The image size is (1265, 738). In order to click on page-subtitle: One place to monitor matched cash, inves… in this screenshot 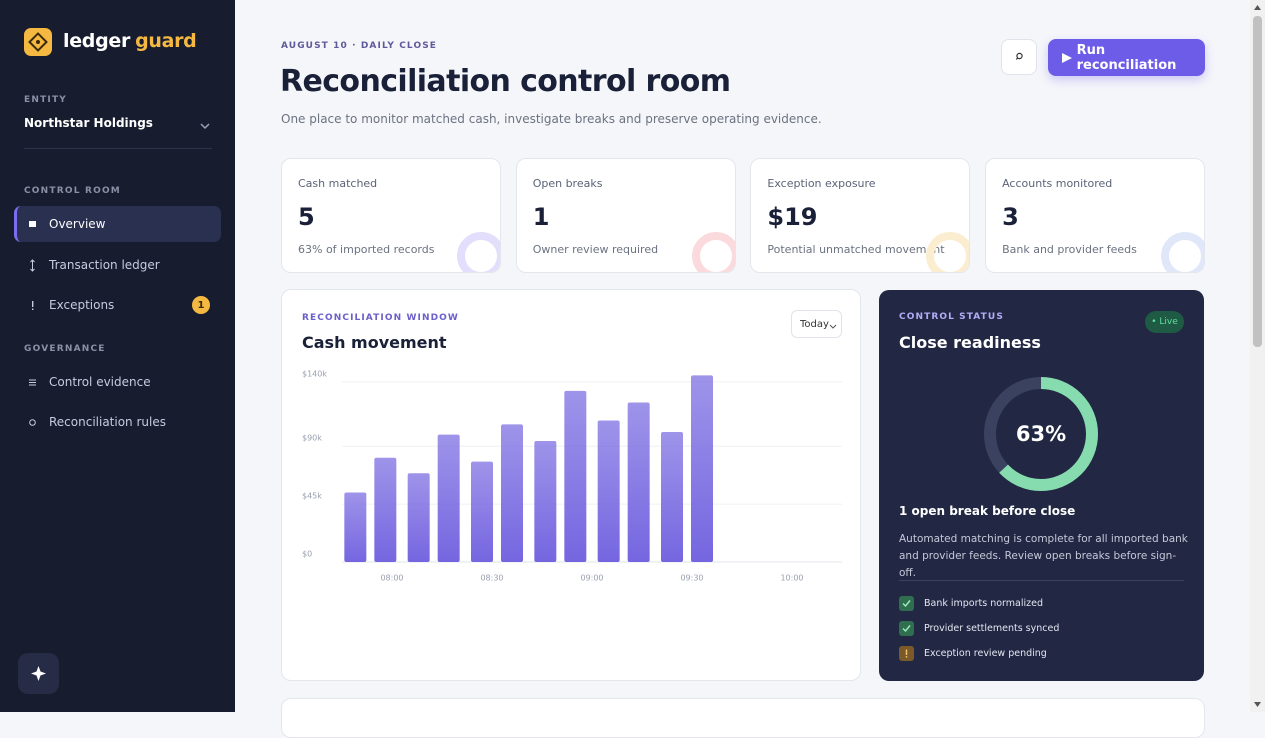, I will do `click(551, 119)`.